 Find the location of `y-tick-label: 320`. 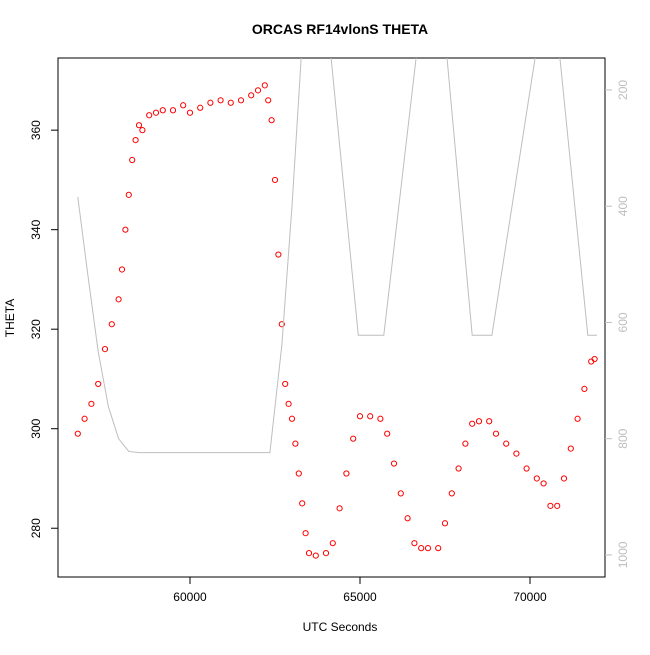

y-tick-label: 320 is located at coordinates (36, 329).